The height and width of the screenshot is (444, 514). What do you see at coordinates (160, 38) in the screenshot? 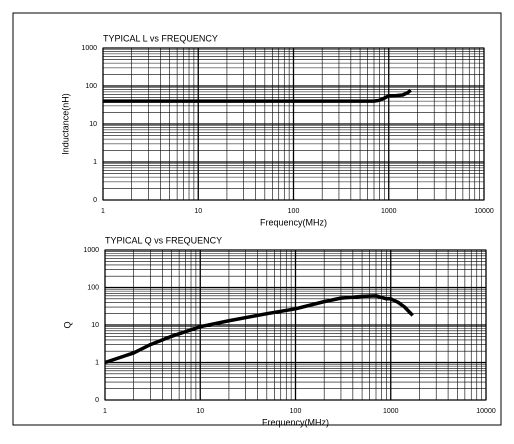
I see `chart-title: TYPICAL L vs FREQUENCY` at bounding box center [160, 38].